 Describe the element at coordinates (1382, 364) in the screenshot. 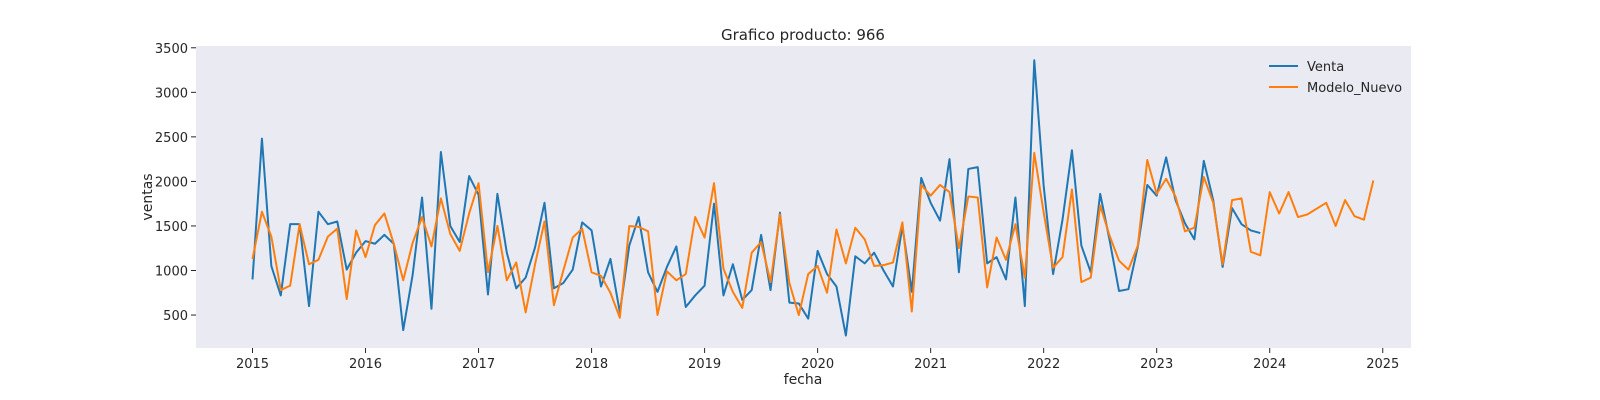

I see `x-tick-label: 2025` at that location.